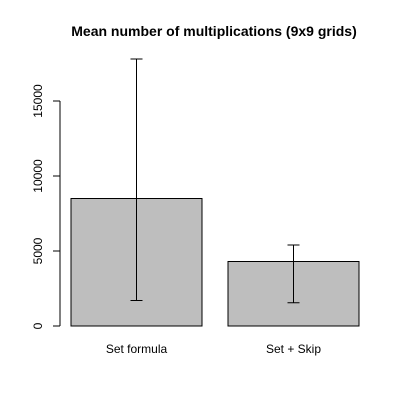 The height and width of the screenshot is (400, 400). What do you see at coordinates (293, 349) in the screenshot?
I see `x-category-label: Set + Skip` at bounding box center [293, 349].